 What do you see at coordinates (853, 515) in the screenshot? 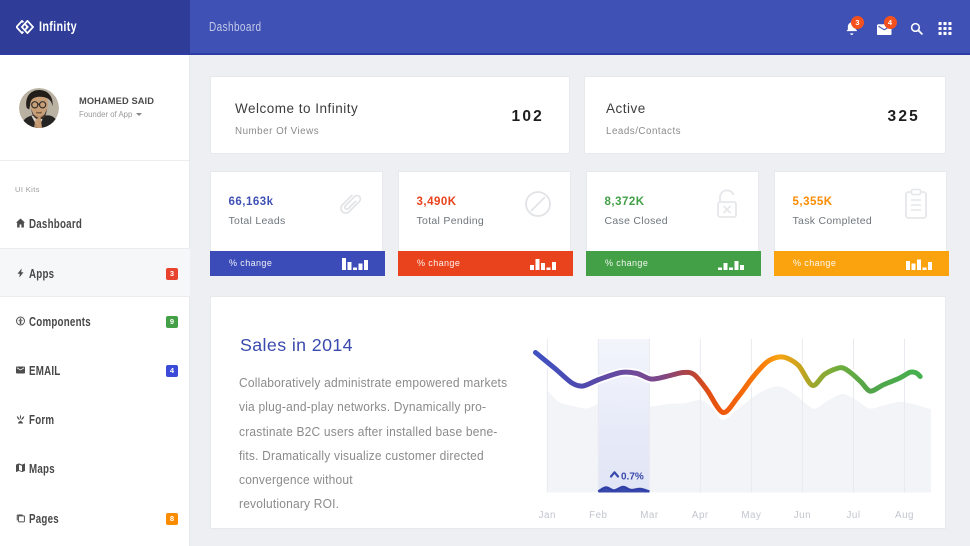
I see `svg-text: Jul` at bounding box center [853, 515].